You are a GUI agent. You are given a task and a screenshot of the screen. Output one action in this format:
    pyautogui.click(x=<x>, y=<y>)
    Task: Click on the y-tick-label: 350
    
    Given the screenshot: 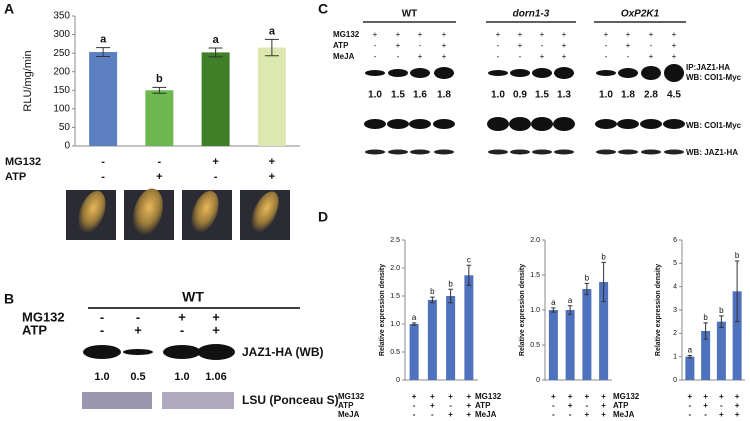 What is the action you would take?
    pyautogui.click(x=61, y=16)
    